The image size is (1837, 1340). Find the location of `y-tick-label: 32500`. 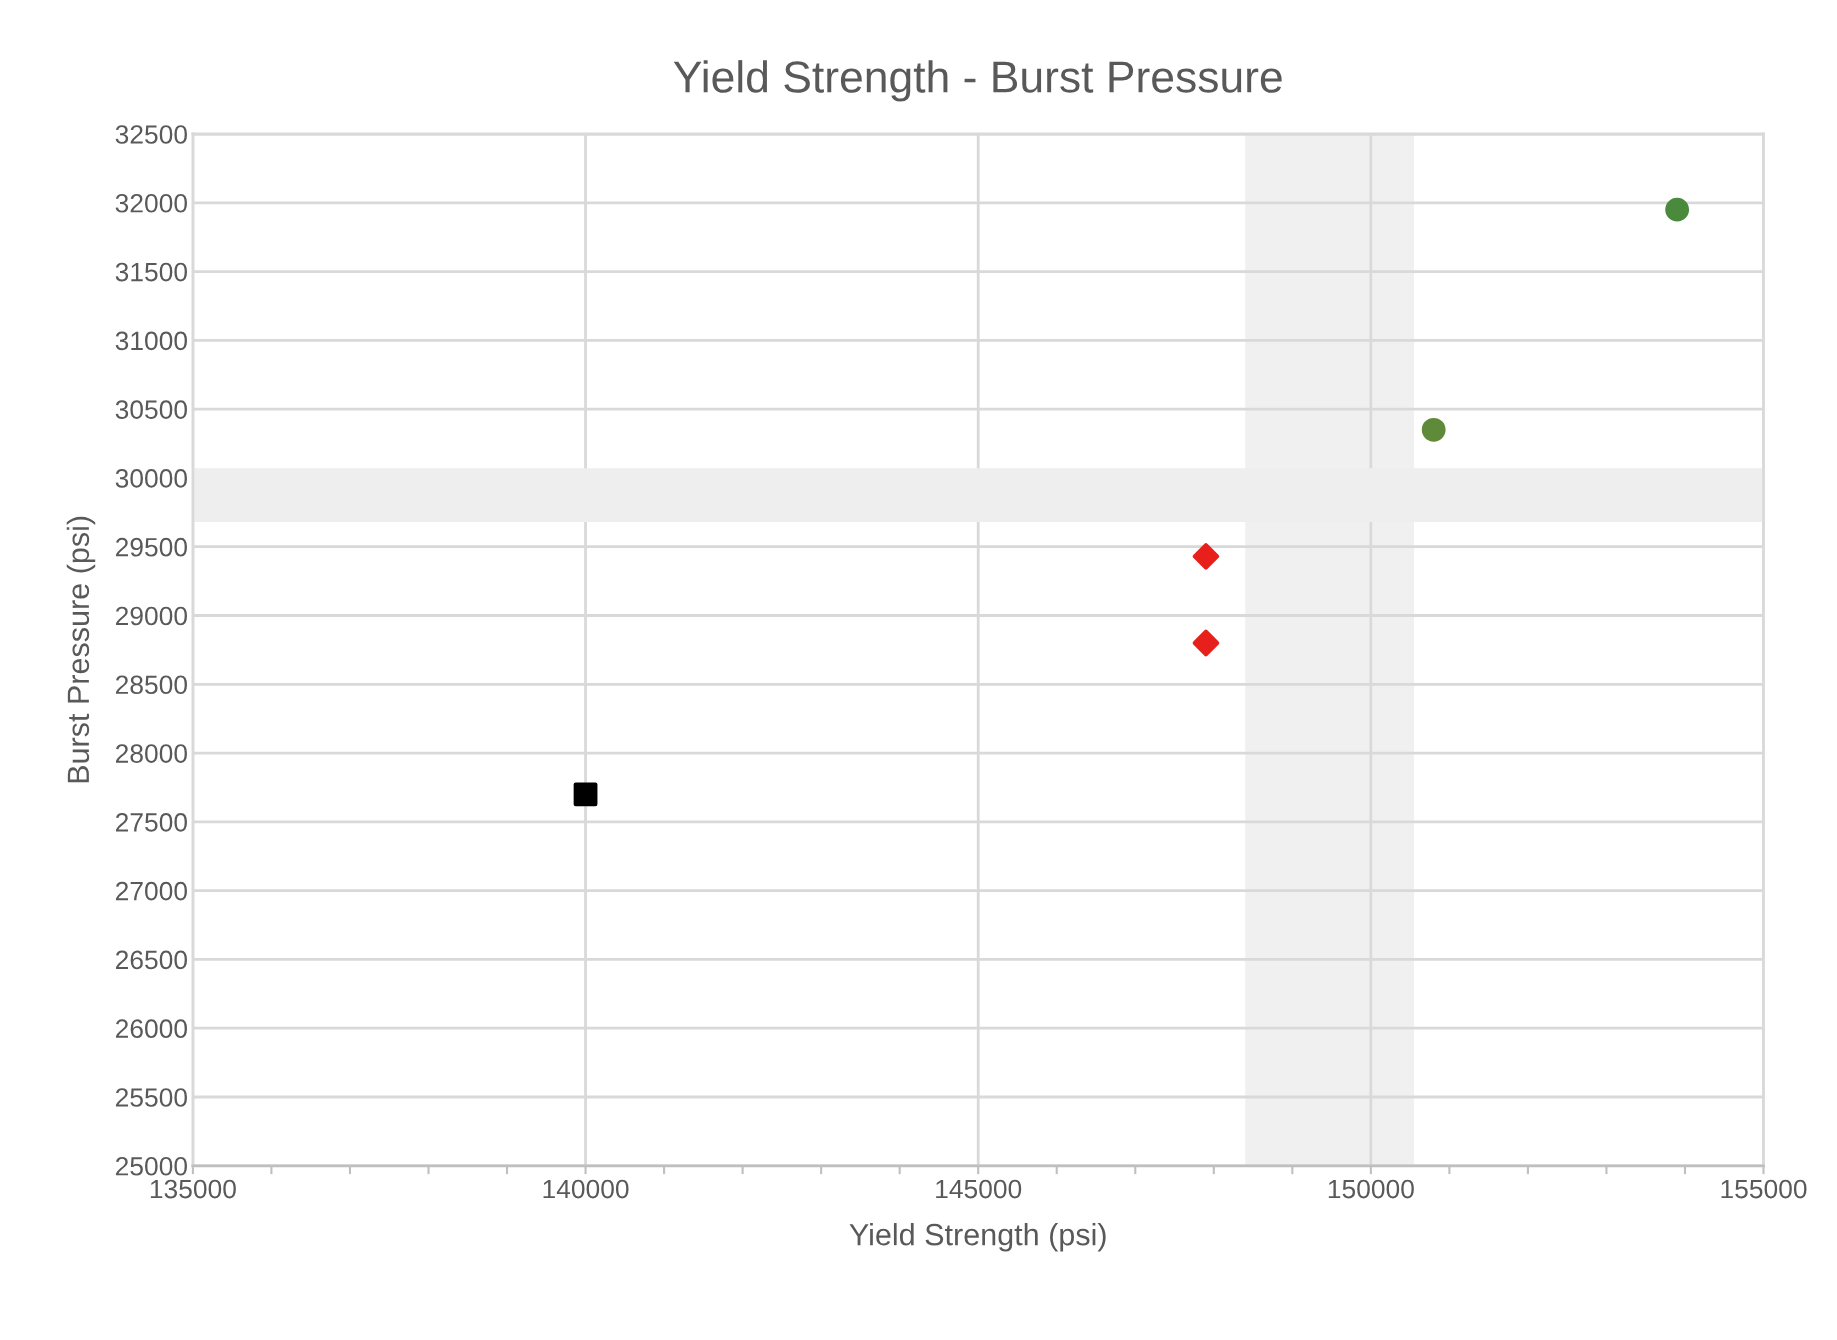

y-tick-label: 32500 is located at coordinates (151, 134).